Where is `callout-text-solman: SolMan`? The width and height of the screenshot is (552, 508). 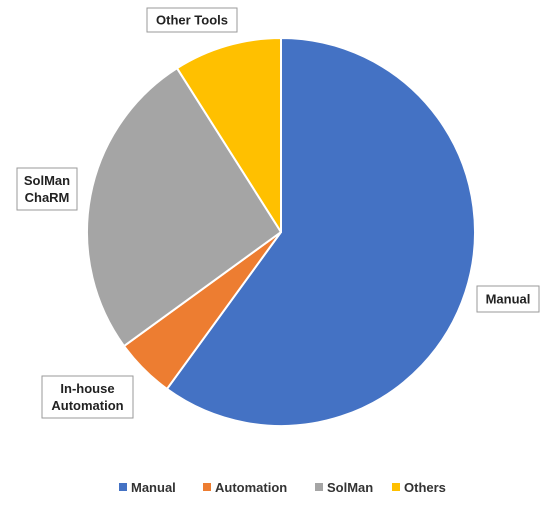 callout-text-solman: SolMan is located at coordinates (47, 180).